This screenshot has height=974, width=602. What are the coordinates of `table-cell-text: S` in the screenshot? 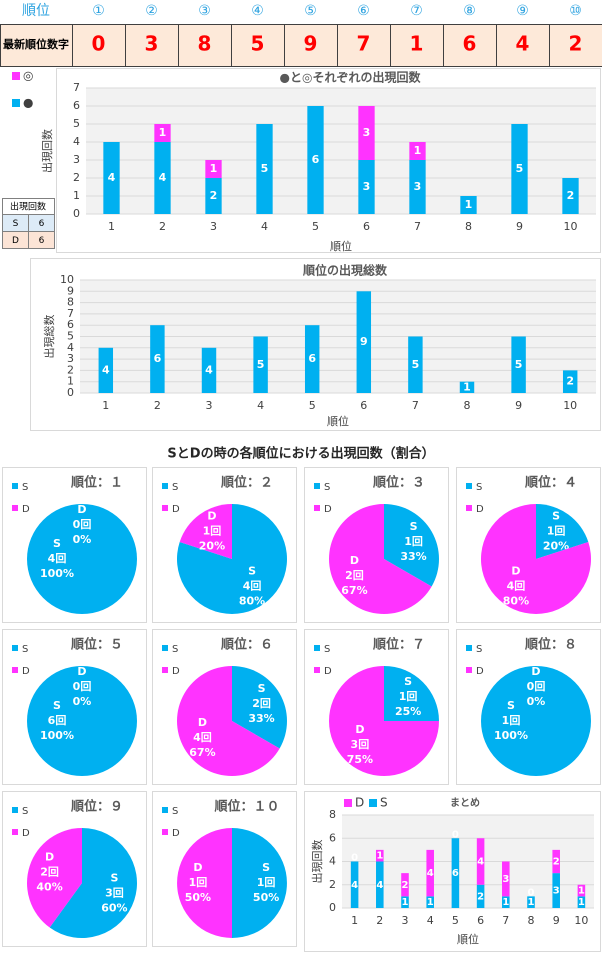 It's located at (16, 224).